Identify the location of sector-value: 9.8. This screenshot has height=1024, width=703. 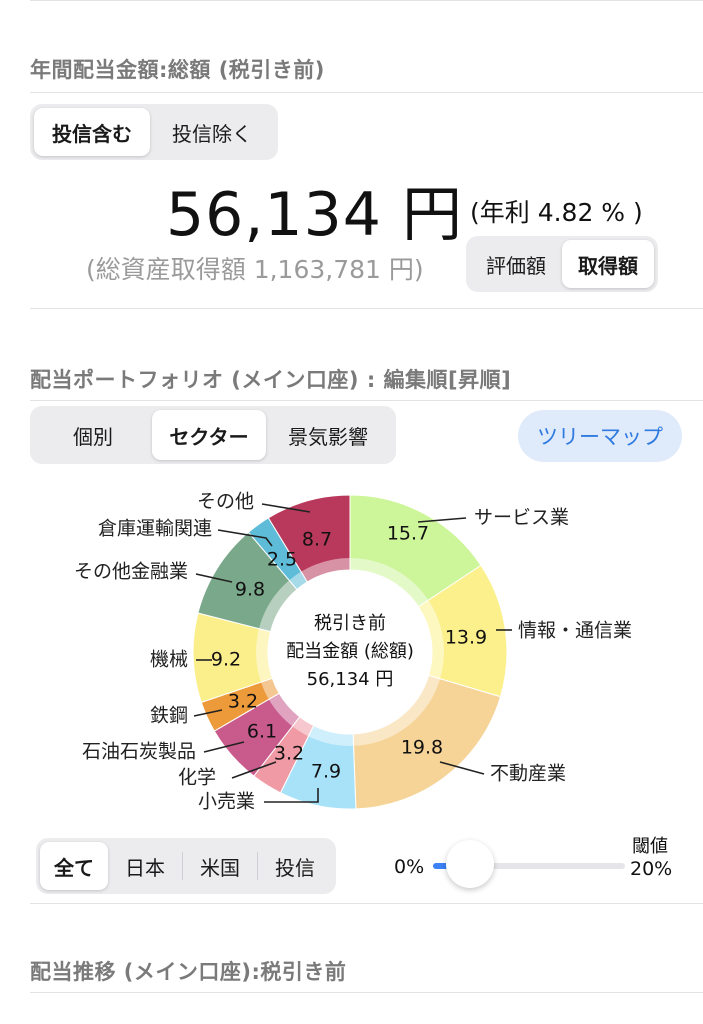
(250, 590).